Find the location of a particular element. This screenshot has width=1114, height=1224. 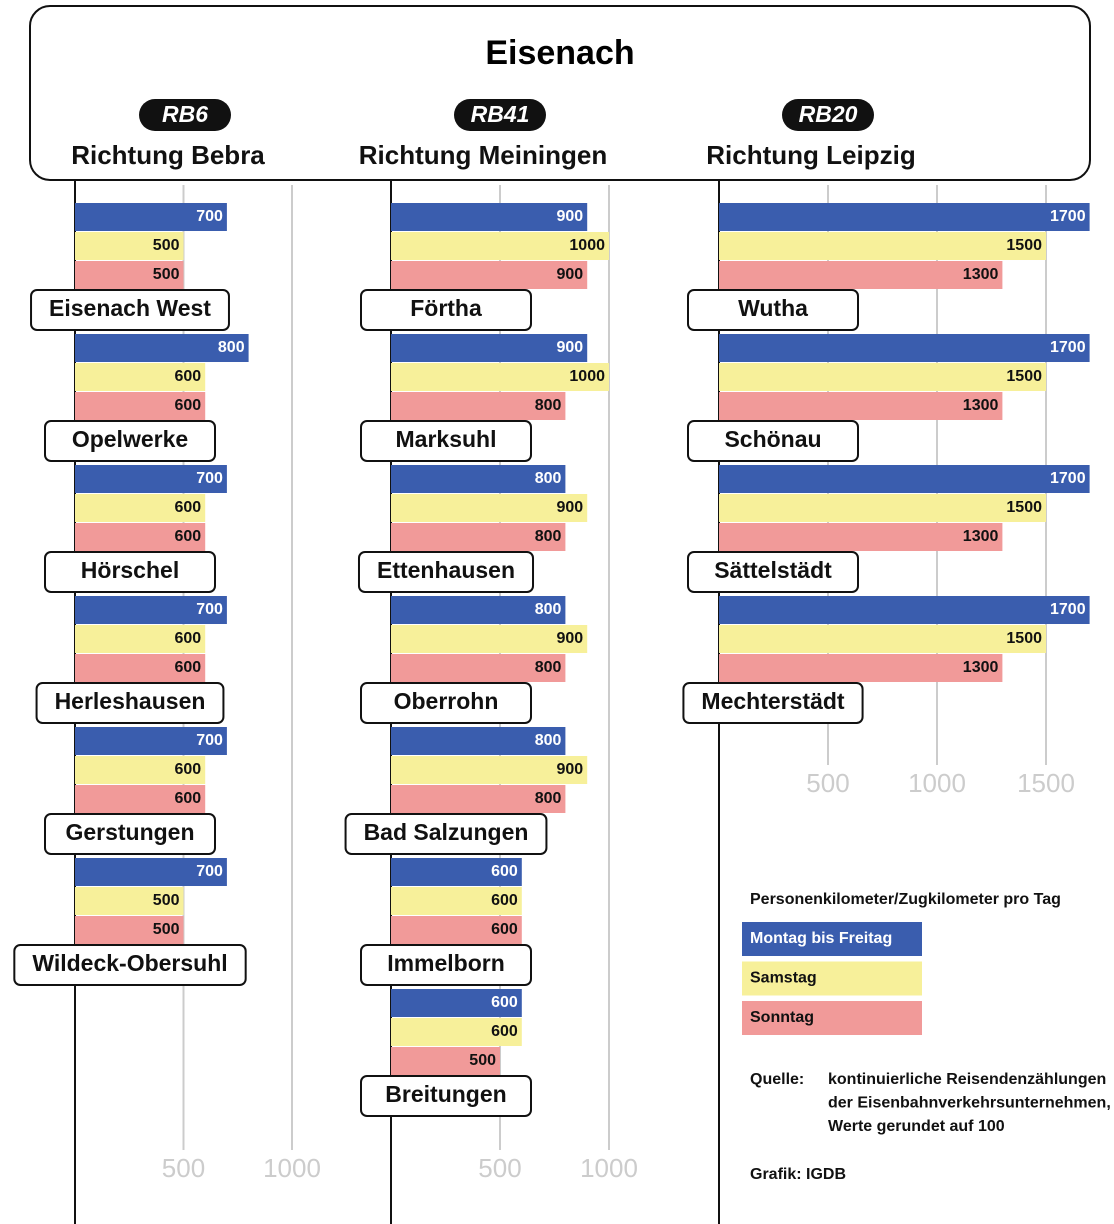

credit: Grafik: IGDB is located at coordinates (798, 1174).